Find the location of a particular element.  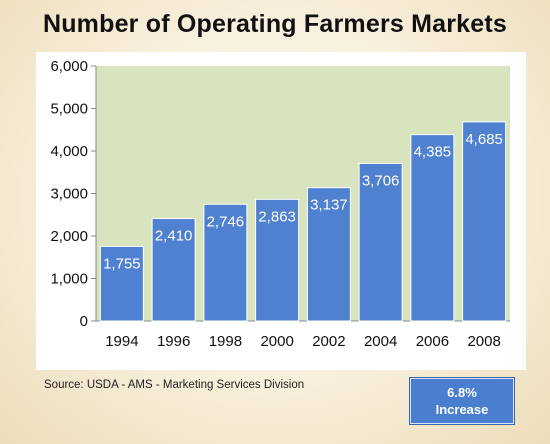

x-tick-label: 1994 is located at coordinates (121, 341).